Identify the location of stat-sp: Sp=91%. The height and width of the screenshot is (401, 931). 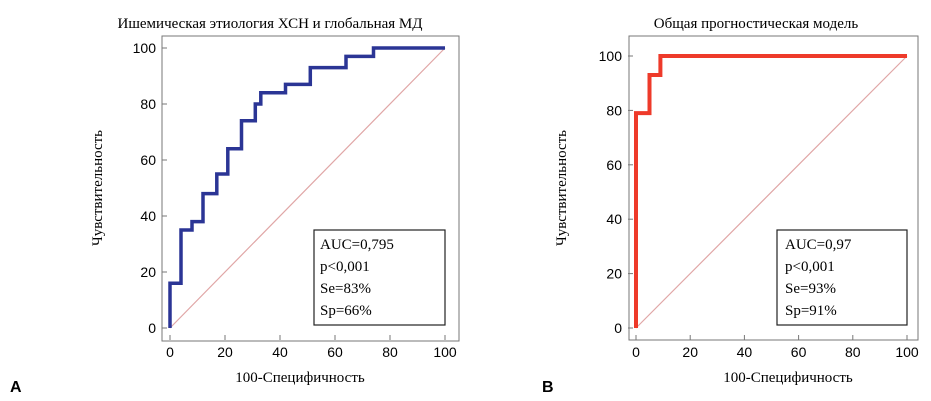
(811, 311).